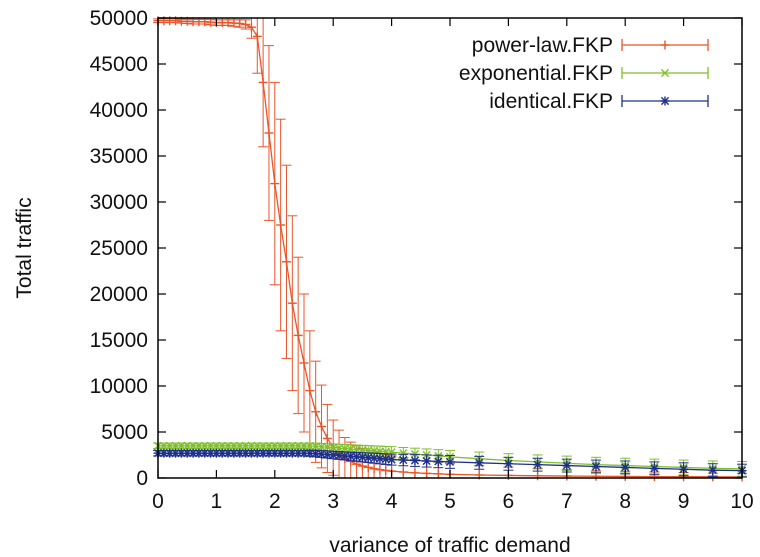  I want to click on x-tick-label: 5, so click(450, 501).